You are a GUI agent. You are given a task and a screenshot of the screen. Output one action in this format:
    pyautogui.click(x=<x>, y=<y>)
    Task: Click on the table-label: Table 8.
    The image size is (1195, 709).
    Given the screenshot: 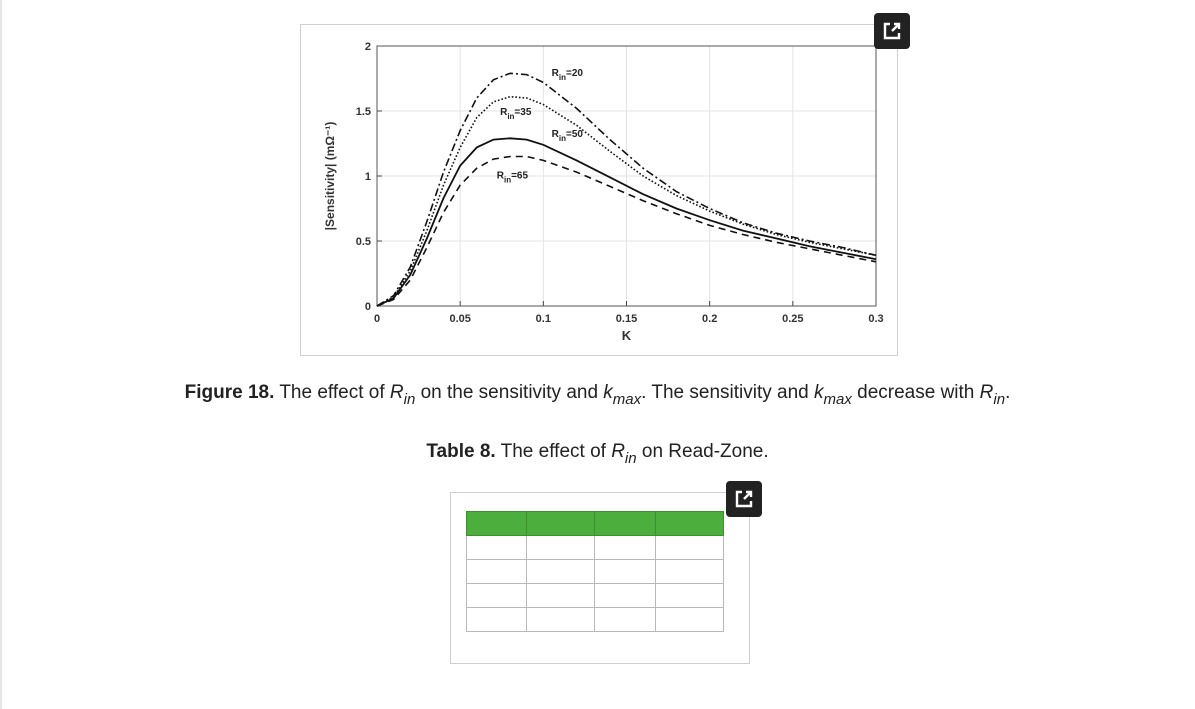 What is the action you would take?
    pyautogui.click(x=461, y=451)
    